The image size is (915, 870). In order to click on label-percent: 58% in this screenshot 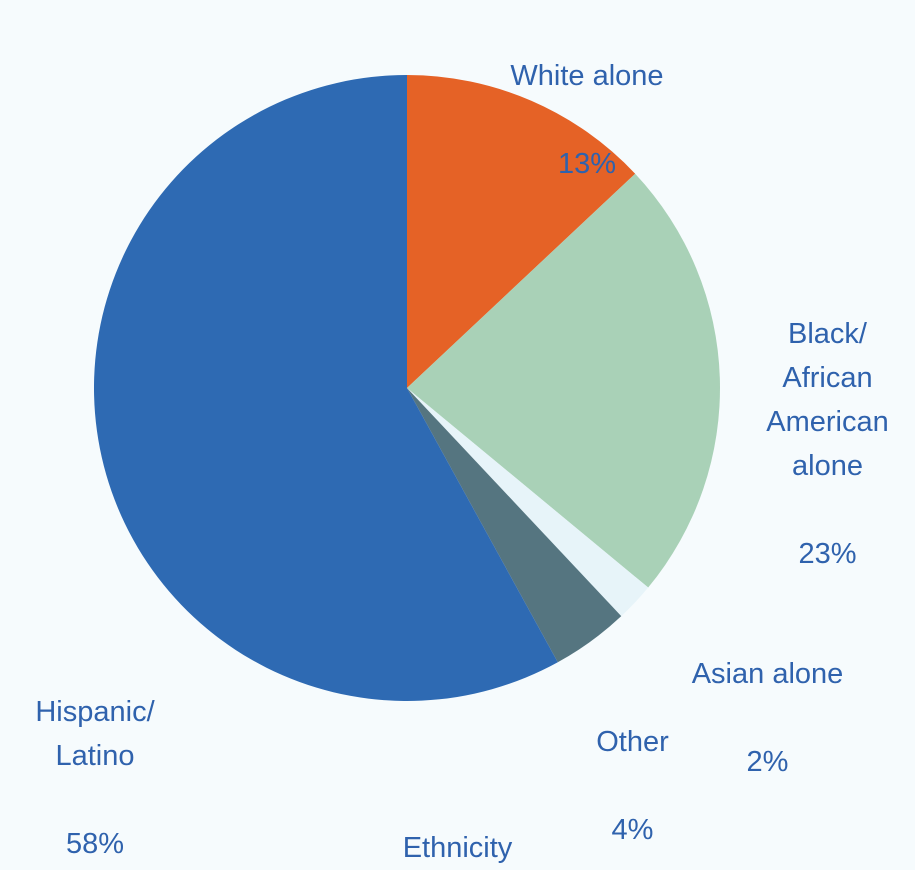, I will do `click(95, 844)`.